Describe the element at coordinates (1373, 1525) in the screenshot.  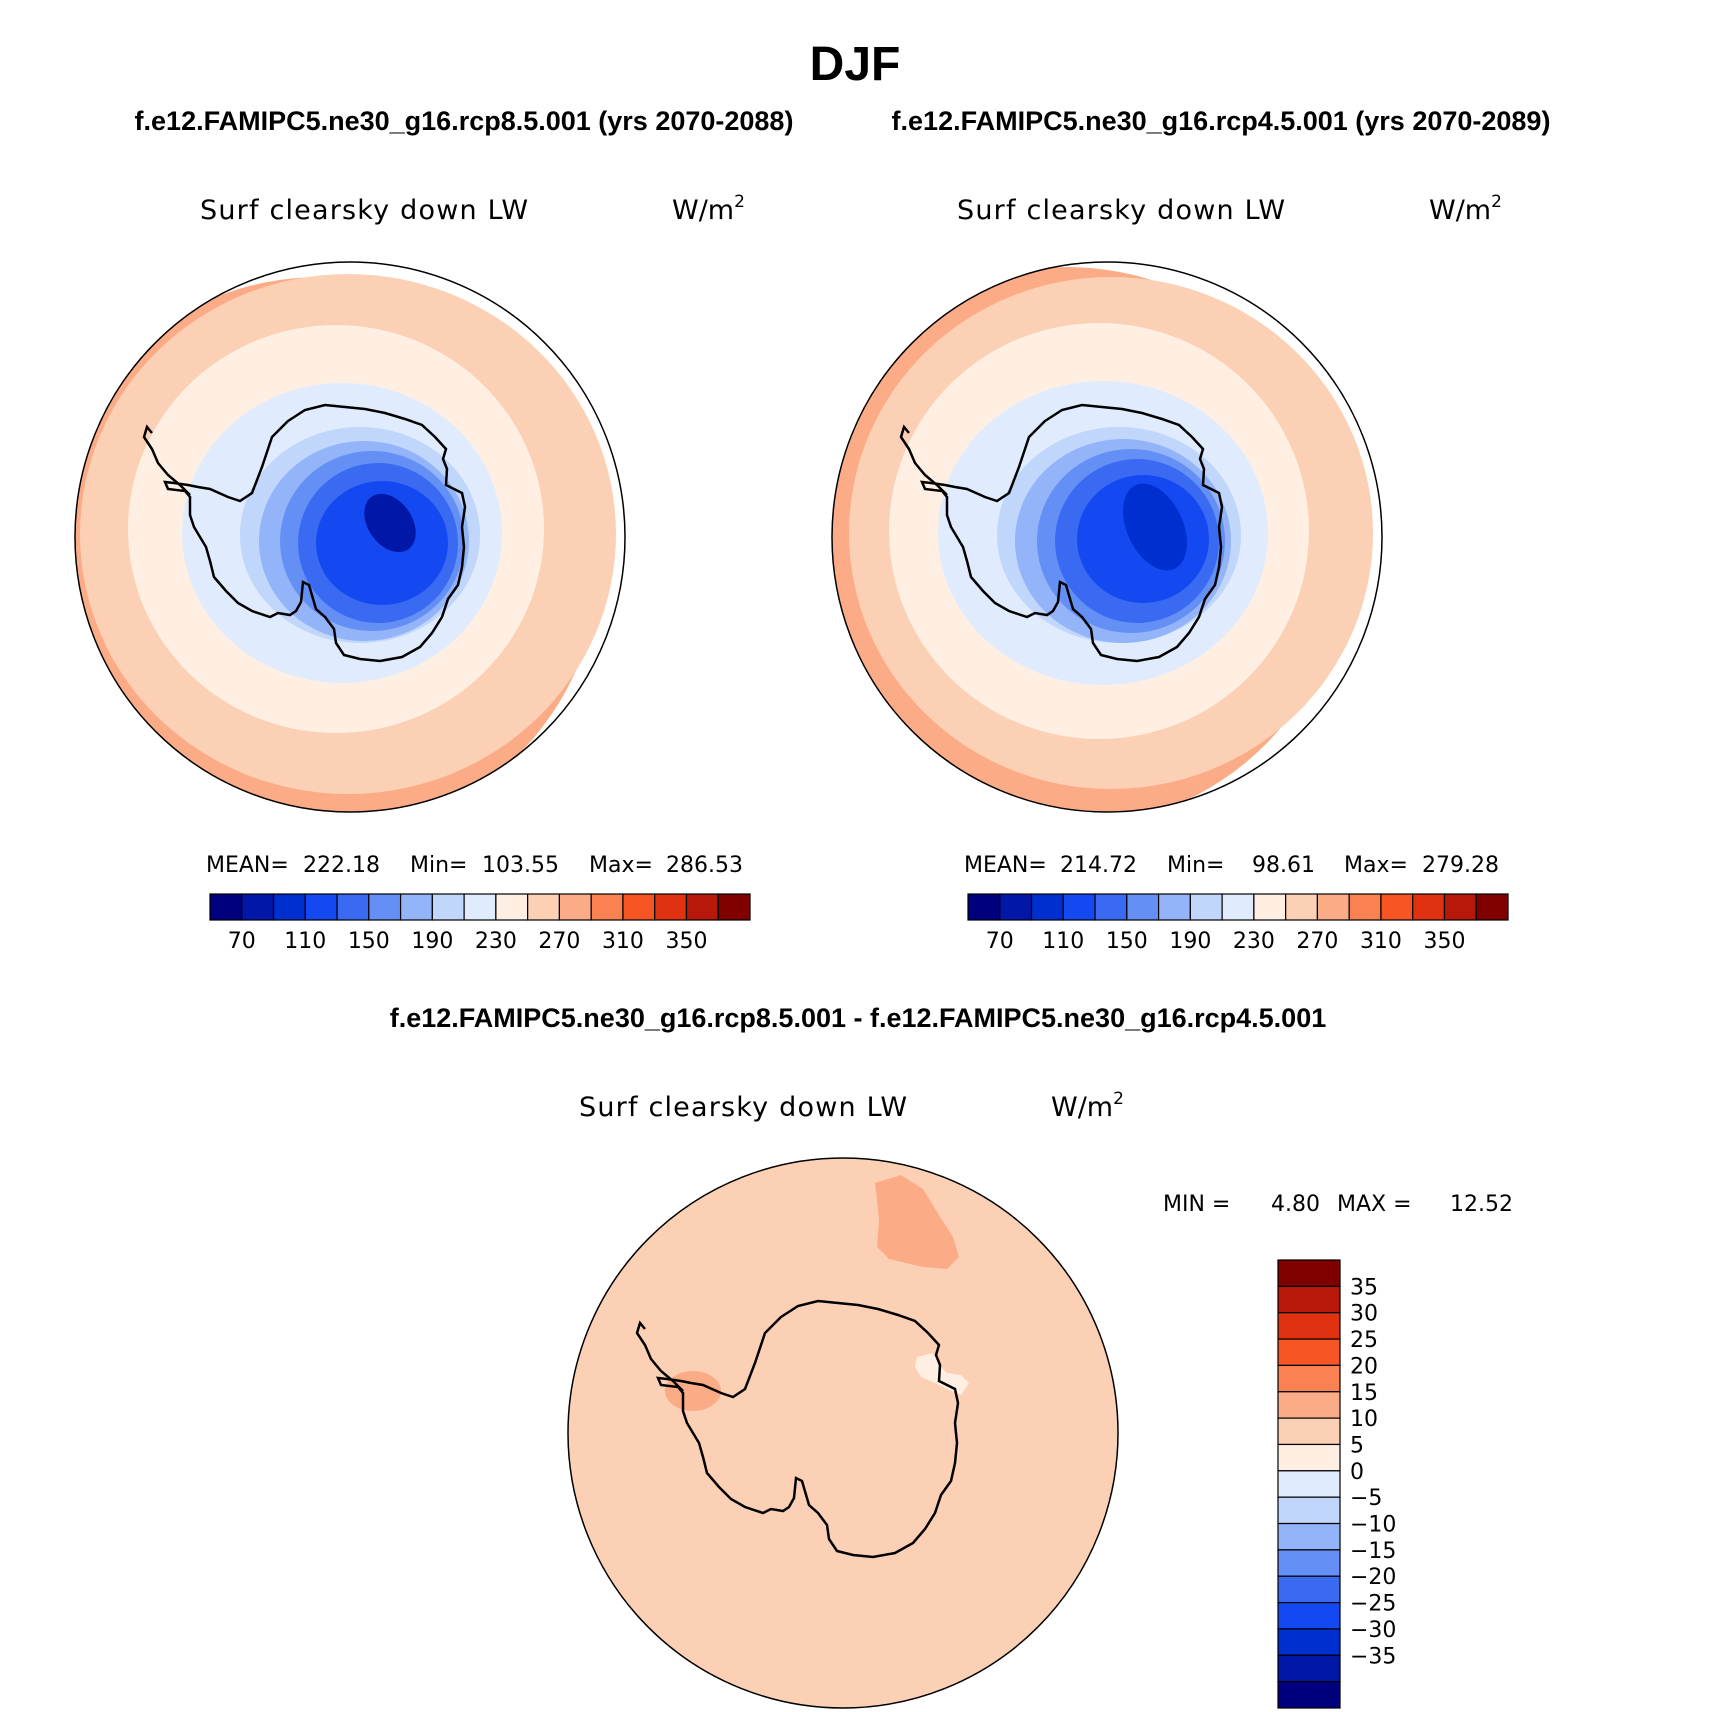
I see `panel-diff-colorbar-tick-label: −10` at that location.